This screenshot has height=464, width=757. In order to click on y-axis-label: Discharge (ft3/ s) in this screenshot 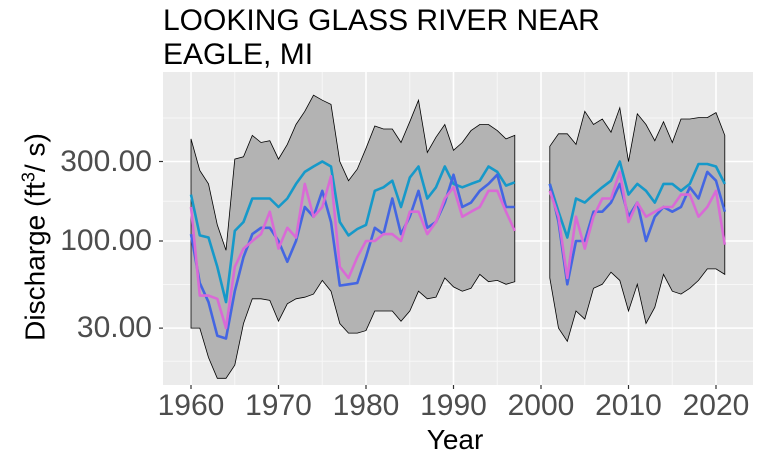, I will do `click(34, 237)`.